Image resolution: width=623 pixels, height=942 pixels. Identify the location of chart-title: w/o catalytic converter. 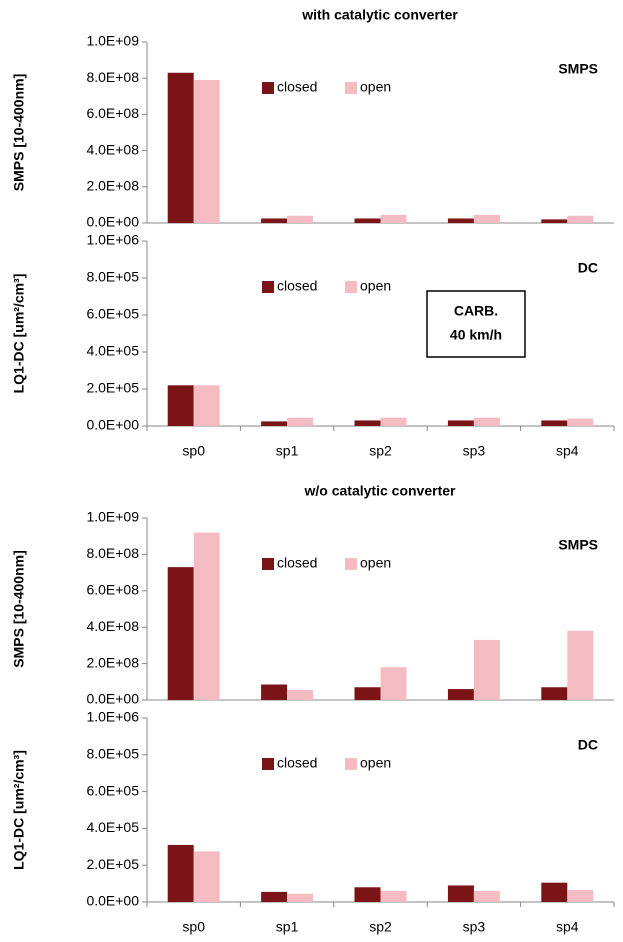
(380, 491).